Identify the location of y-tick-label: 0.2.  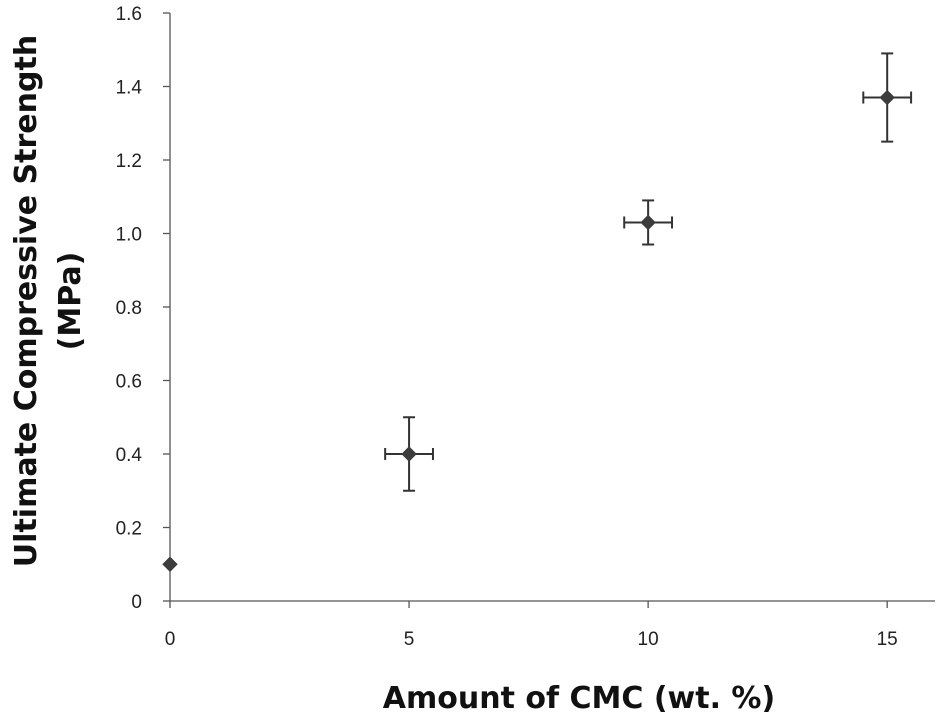
(129, 529).